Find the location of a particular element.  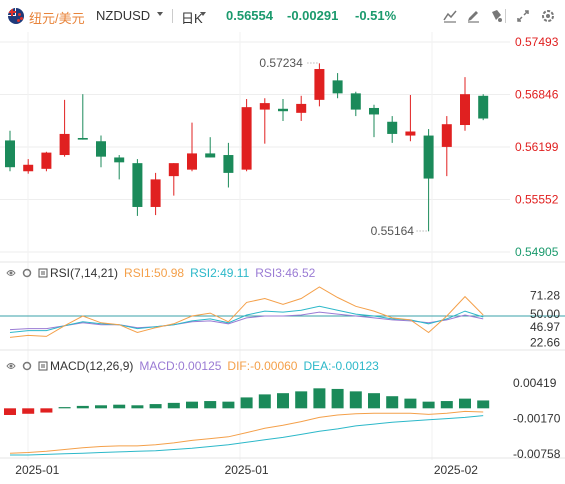

dif-value: DIF:-0.00060 is located at coordinates (262, 366).